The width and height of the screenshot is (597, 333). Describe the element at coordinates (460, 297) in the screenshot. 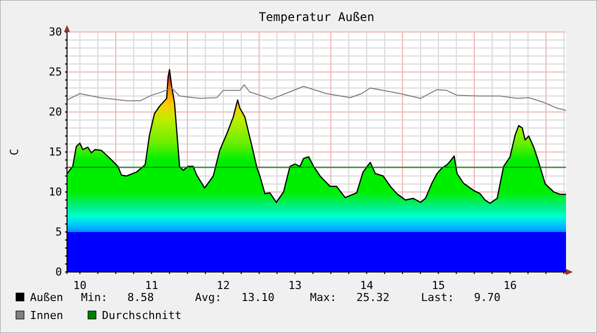

I see `text: Last: 9.70` at that location.